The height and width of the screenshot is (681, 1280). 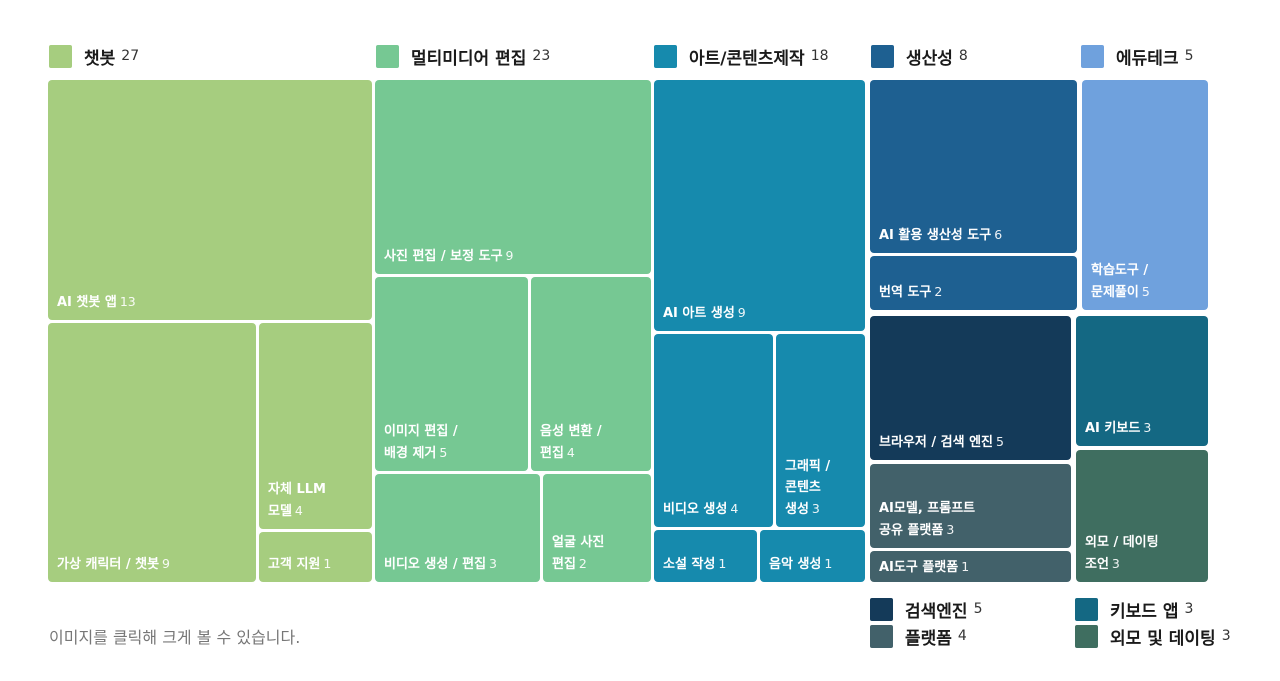 What do you see at coordinates (578, 553) in the screenshot?
I see `tile-label: 얼굴 사진 편집` at bounding box center [578, 553].